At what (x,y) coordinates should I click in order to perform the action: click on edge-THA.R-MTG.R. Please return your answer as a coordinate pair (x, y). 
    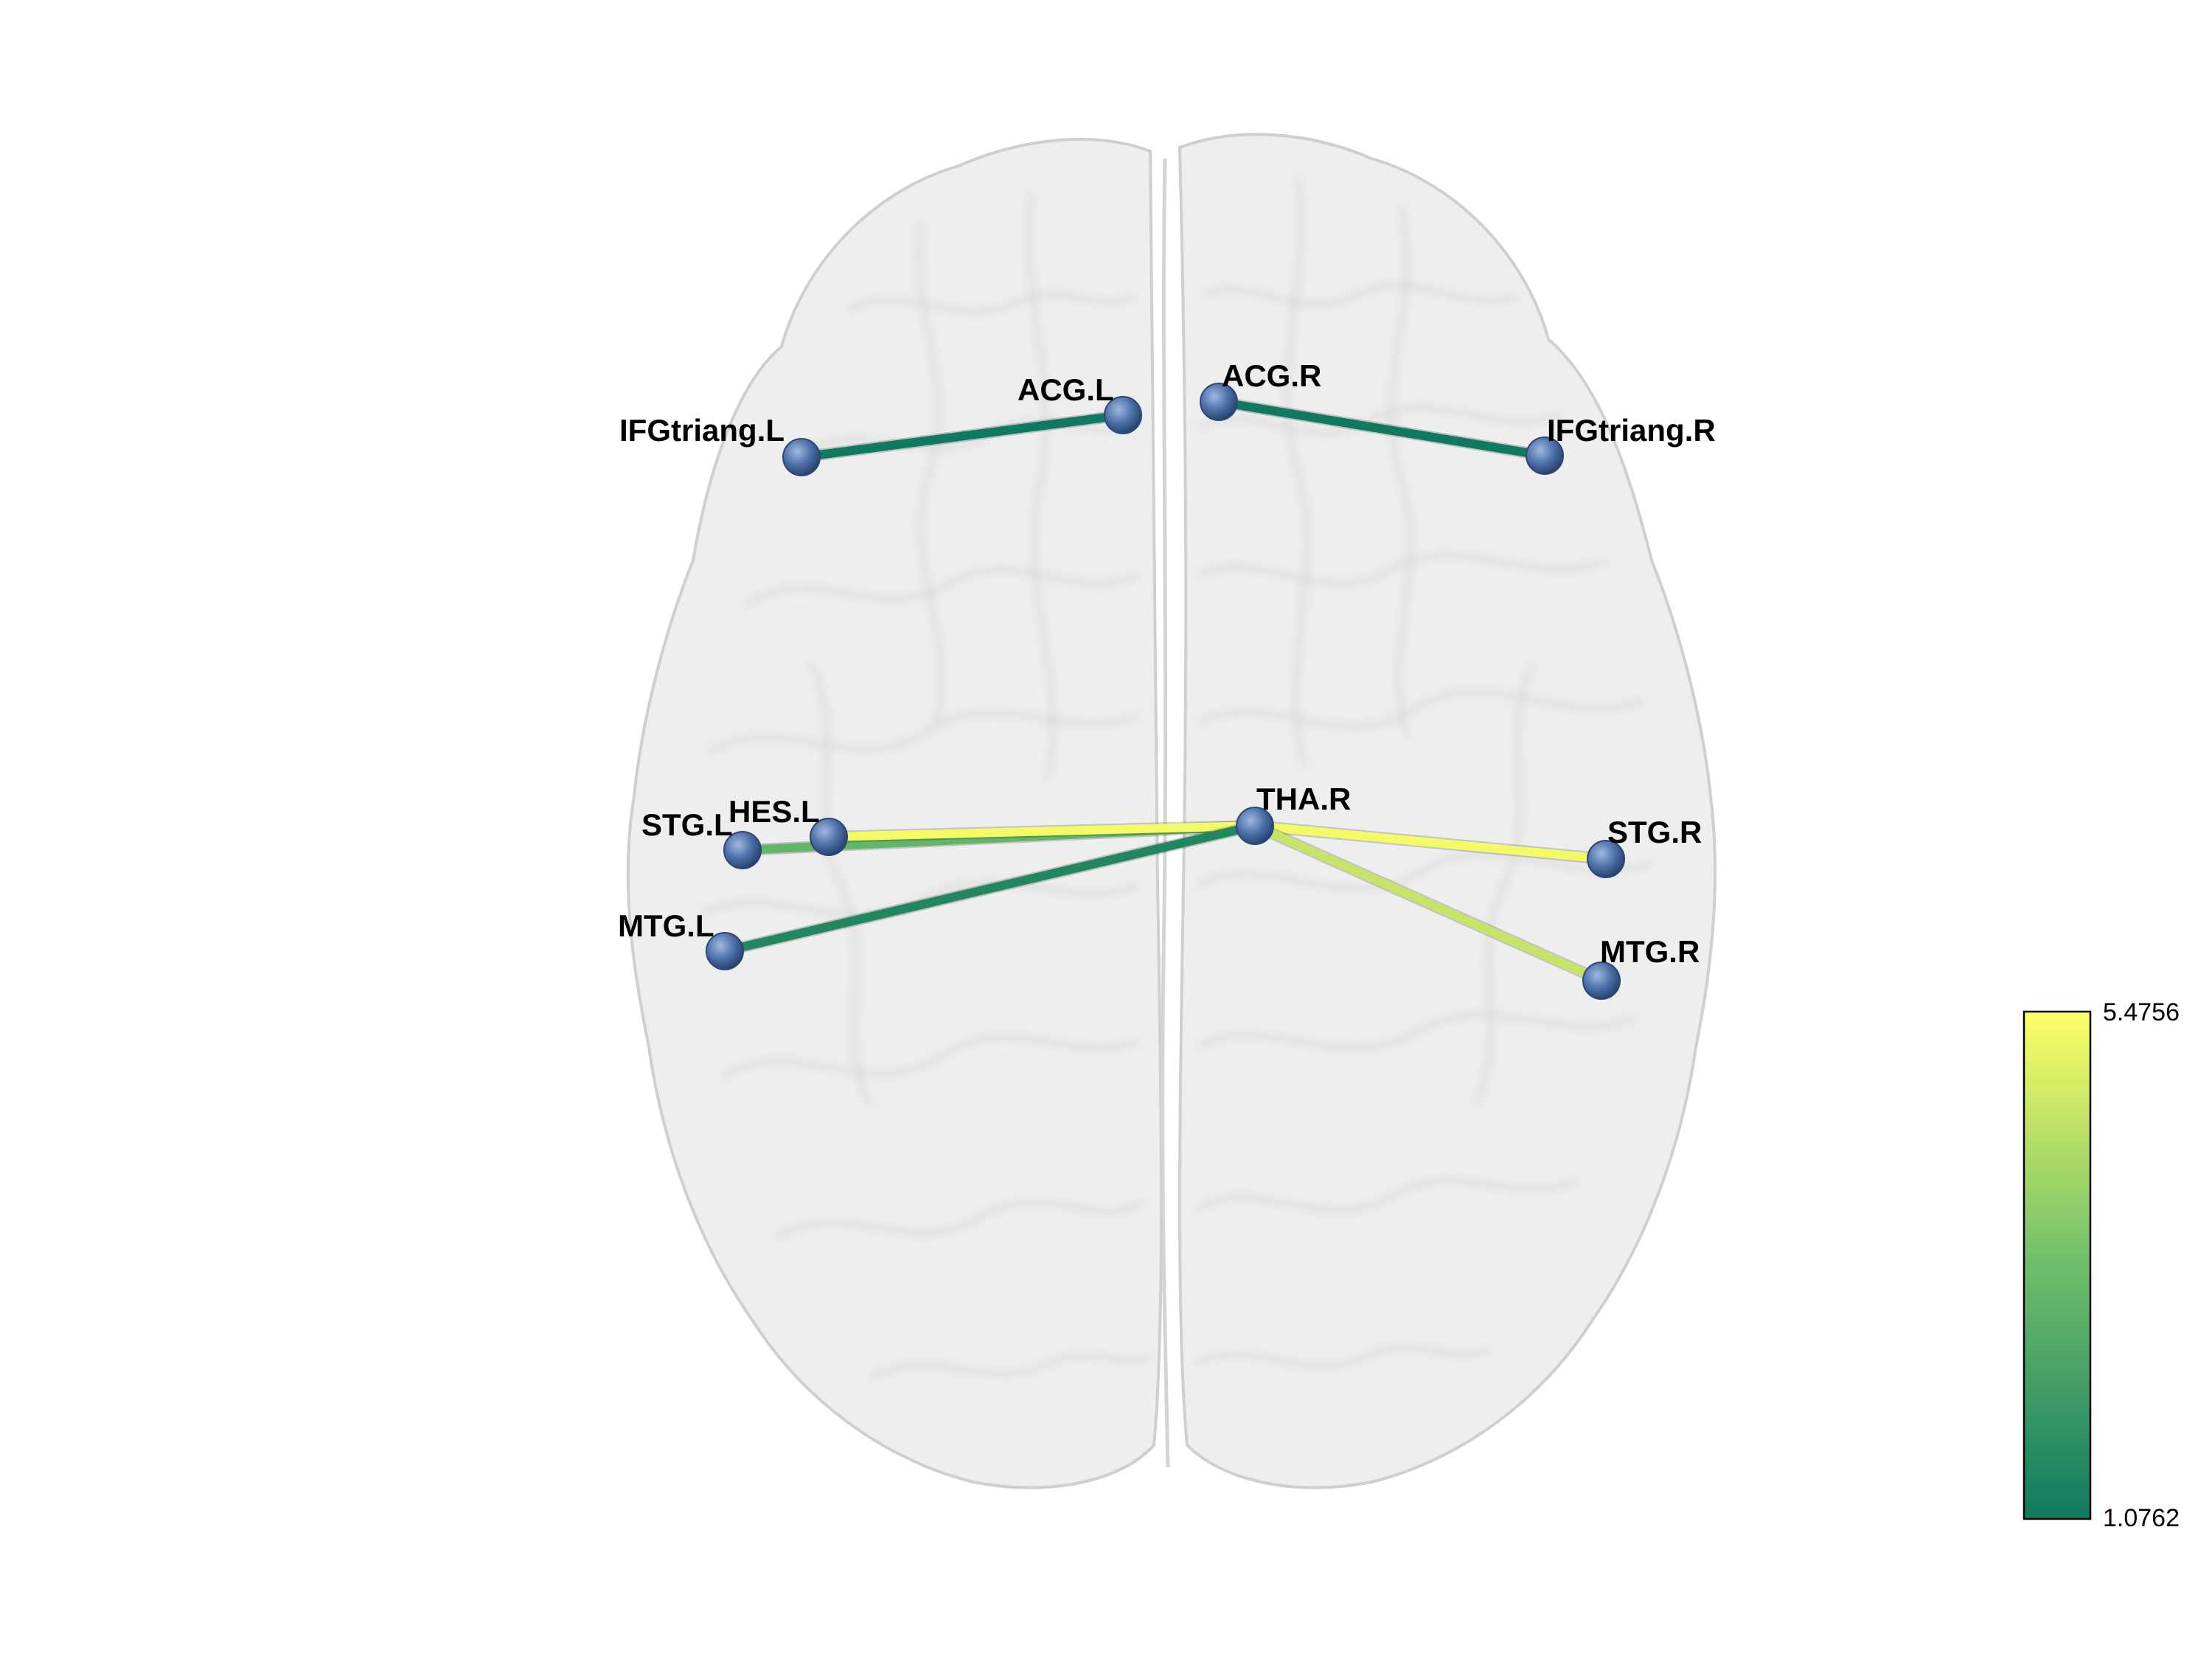
    Looking at the image, I should click on (1428, 903).